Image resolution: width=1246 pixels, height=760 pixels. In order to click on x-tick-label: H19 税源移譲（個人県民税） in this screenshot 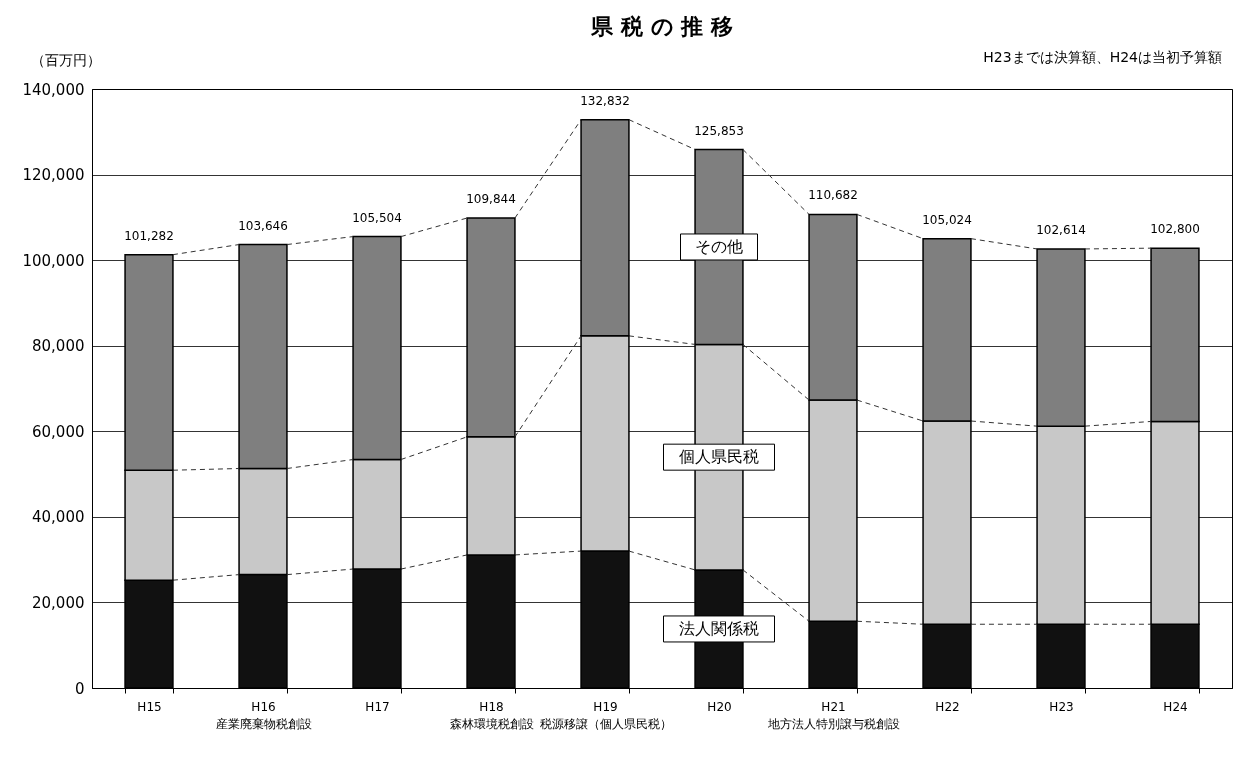, I will do `click(605, 715)`.